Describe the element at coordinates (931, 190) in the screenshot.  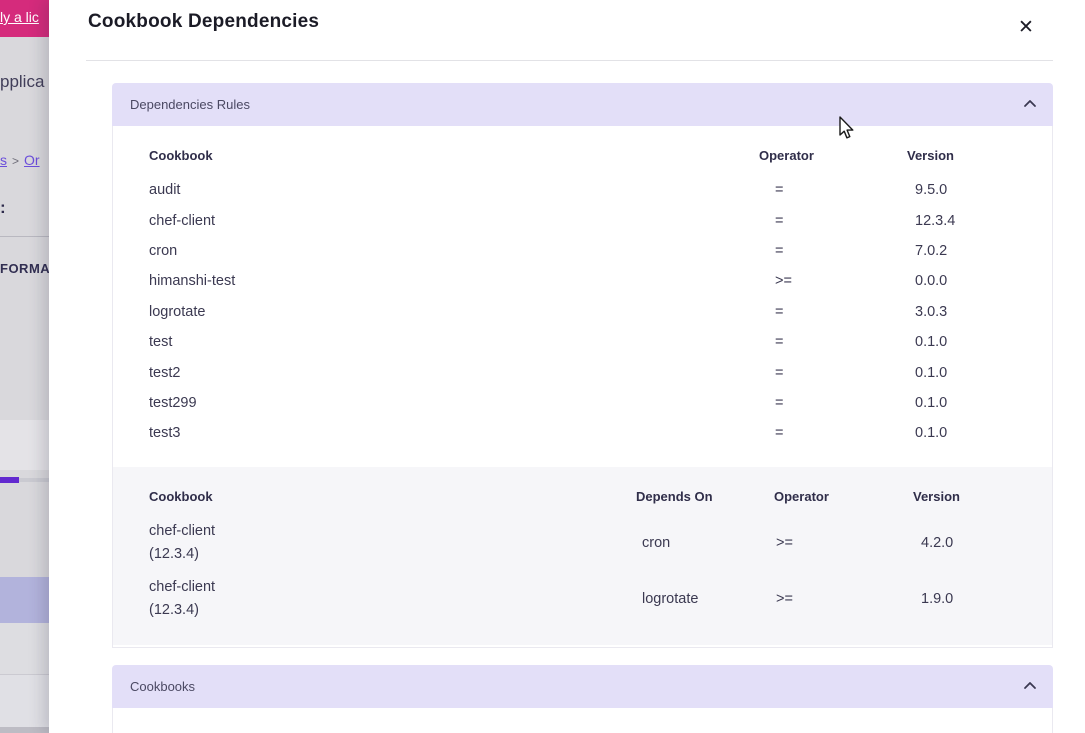
I see `cell-version: 9.5.0` at that location.